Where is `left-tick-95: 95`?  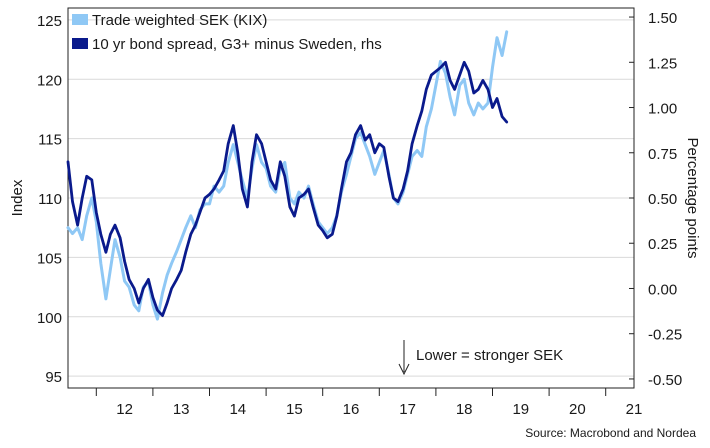 left-tick-95: 95 is located at coordinates (53, 377).